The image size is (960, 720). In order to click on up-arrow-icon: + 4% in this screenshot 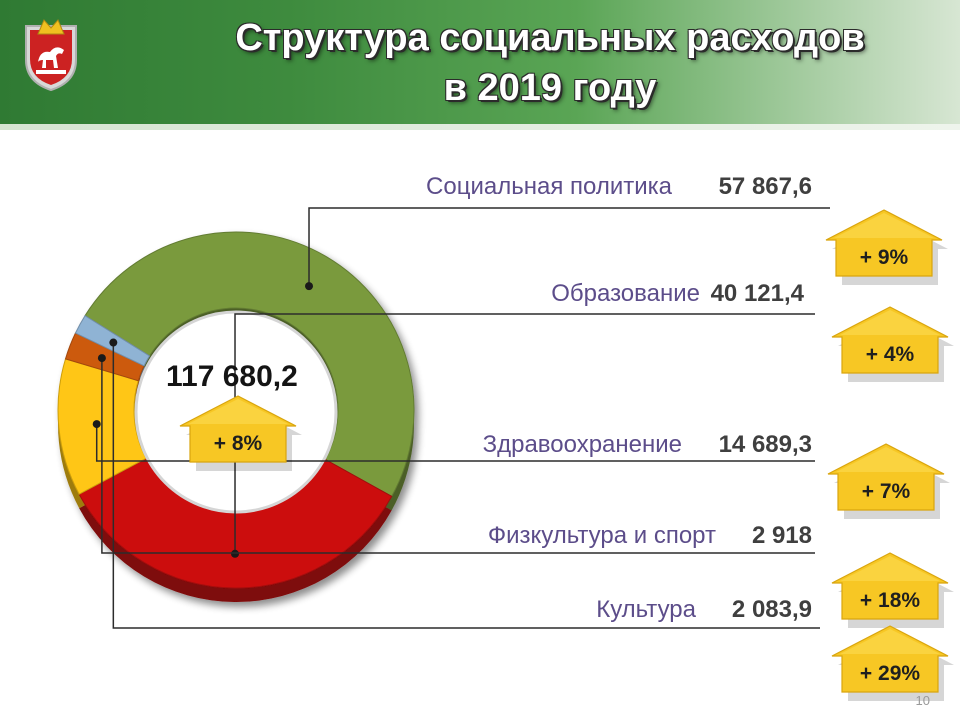, I will do `click(892, 344)`.